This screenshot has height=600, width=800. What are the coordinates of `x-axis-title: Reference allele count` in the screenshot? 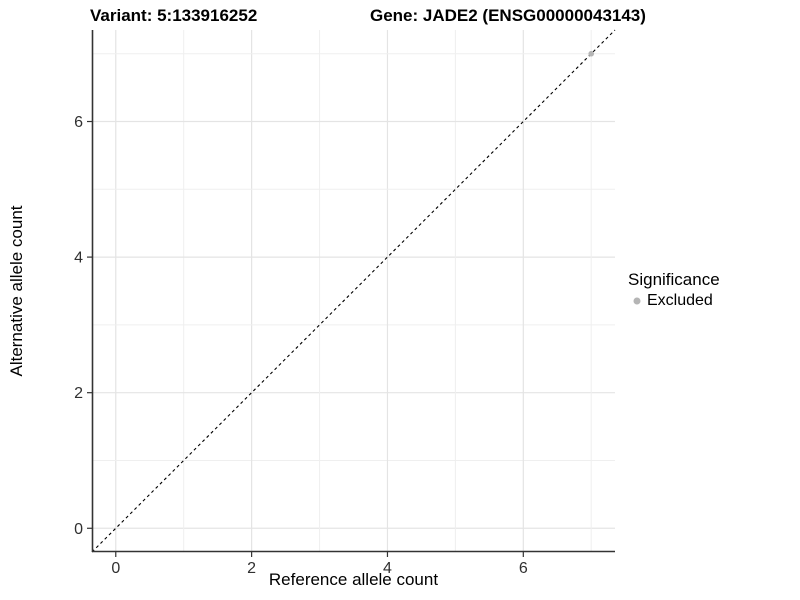 It's located at (353, 579).